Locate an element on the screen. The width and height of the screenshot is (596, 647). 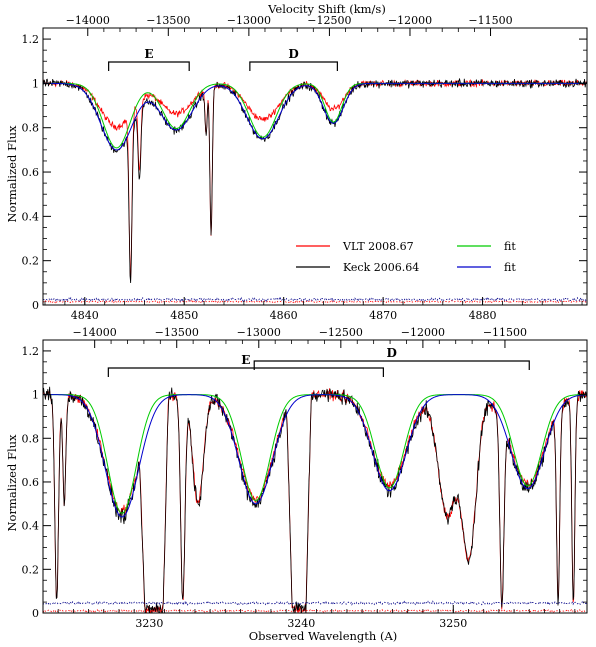
x-tick-label: 3240 is located at coordinates (301, 623).